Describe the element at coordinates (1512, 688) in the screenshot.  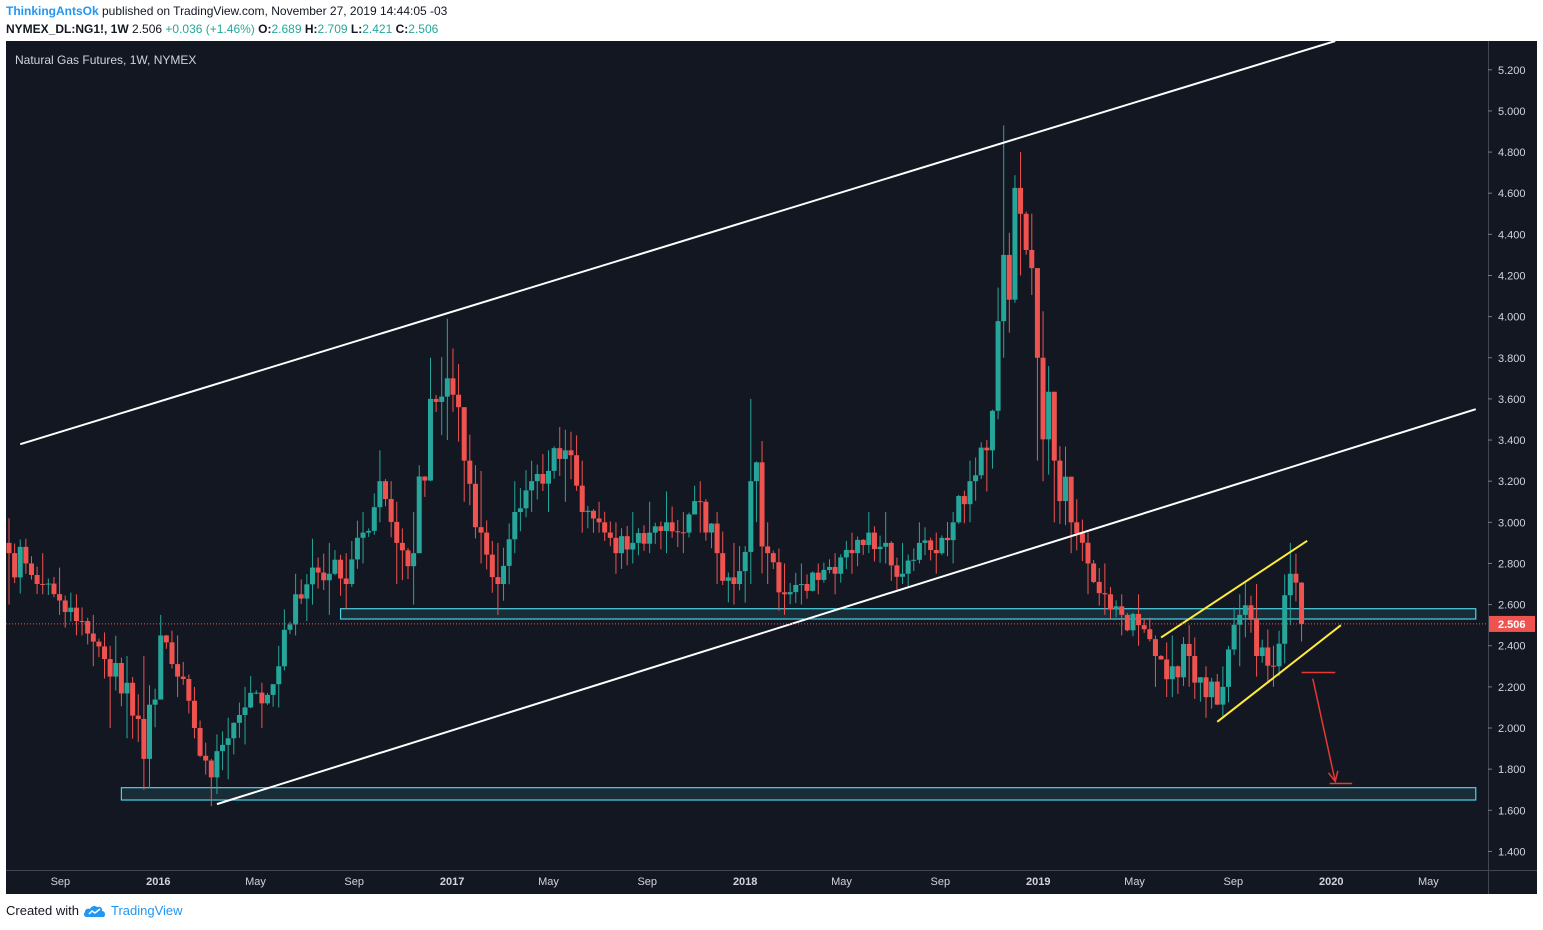
I see `y-tick-label: 2.200` at that location.